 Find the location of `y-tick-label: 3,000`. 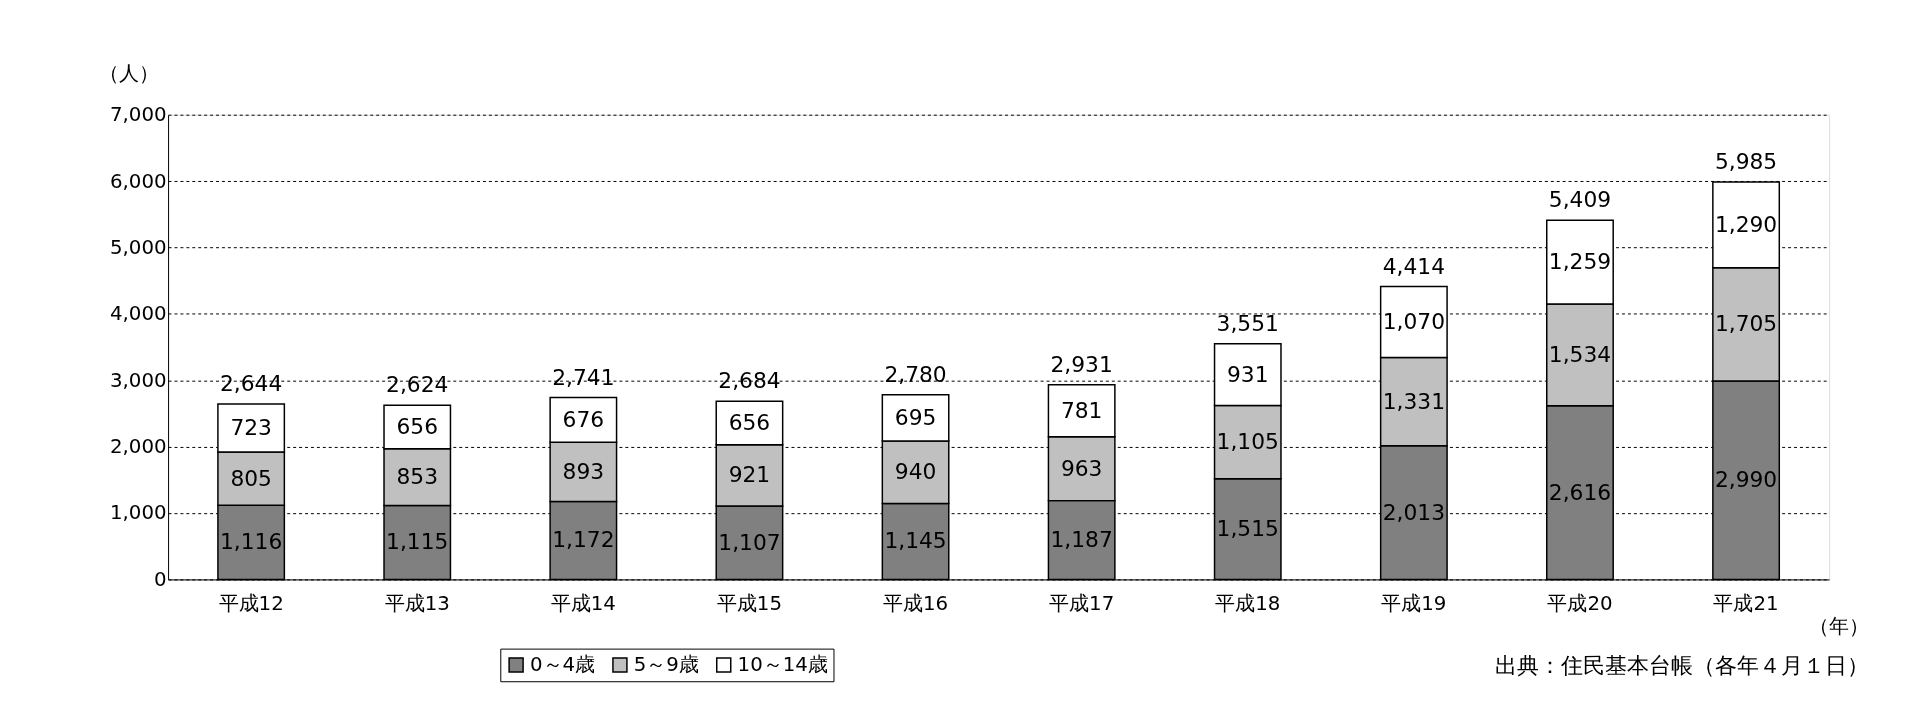

y-tick-label: 3,000 is located at coordinates (138, 380).